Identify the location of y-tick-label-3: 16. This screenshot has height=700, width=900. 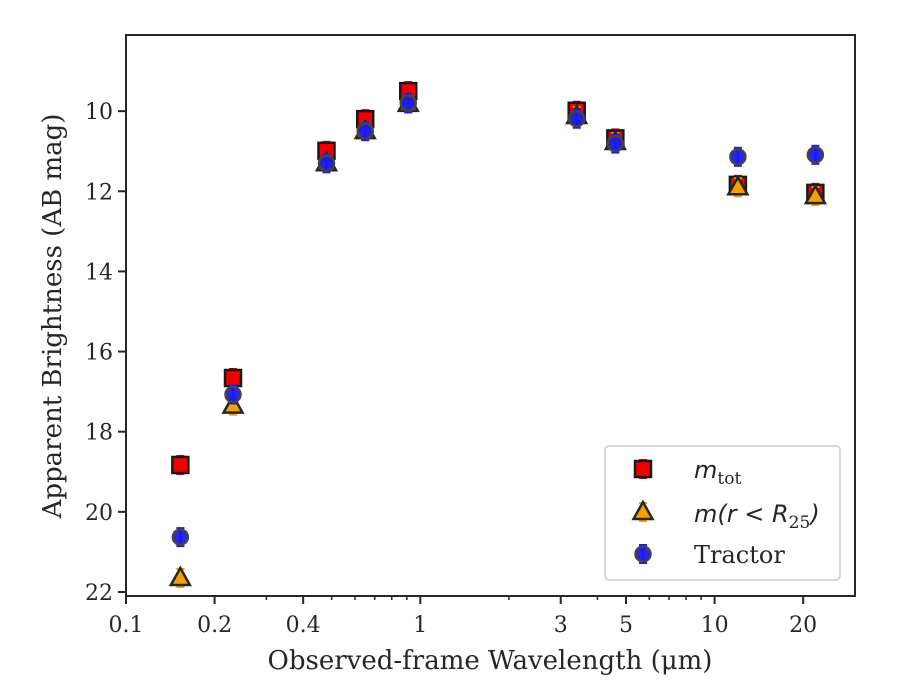
(99, 353).